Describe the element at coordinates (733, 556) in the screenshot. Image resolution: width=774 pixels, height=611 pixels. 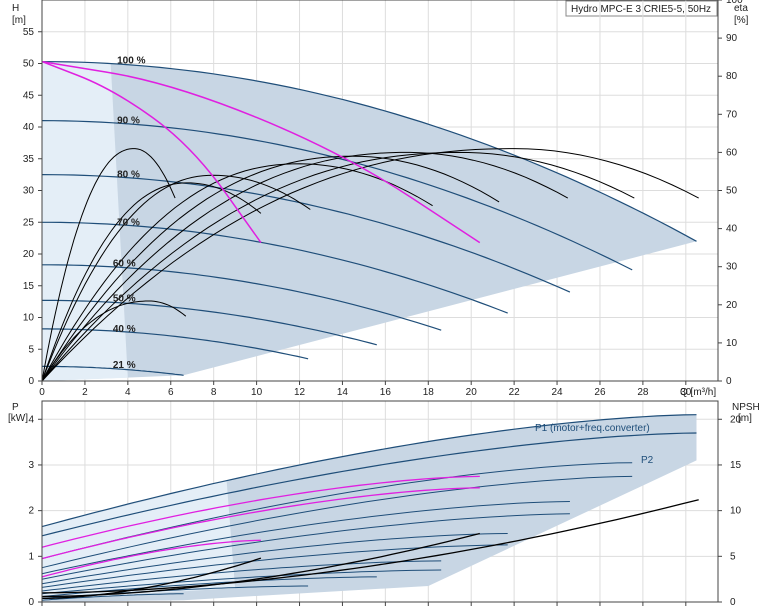
I see `npsh-tick-label: 5` at that location.